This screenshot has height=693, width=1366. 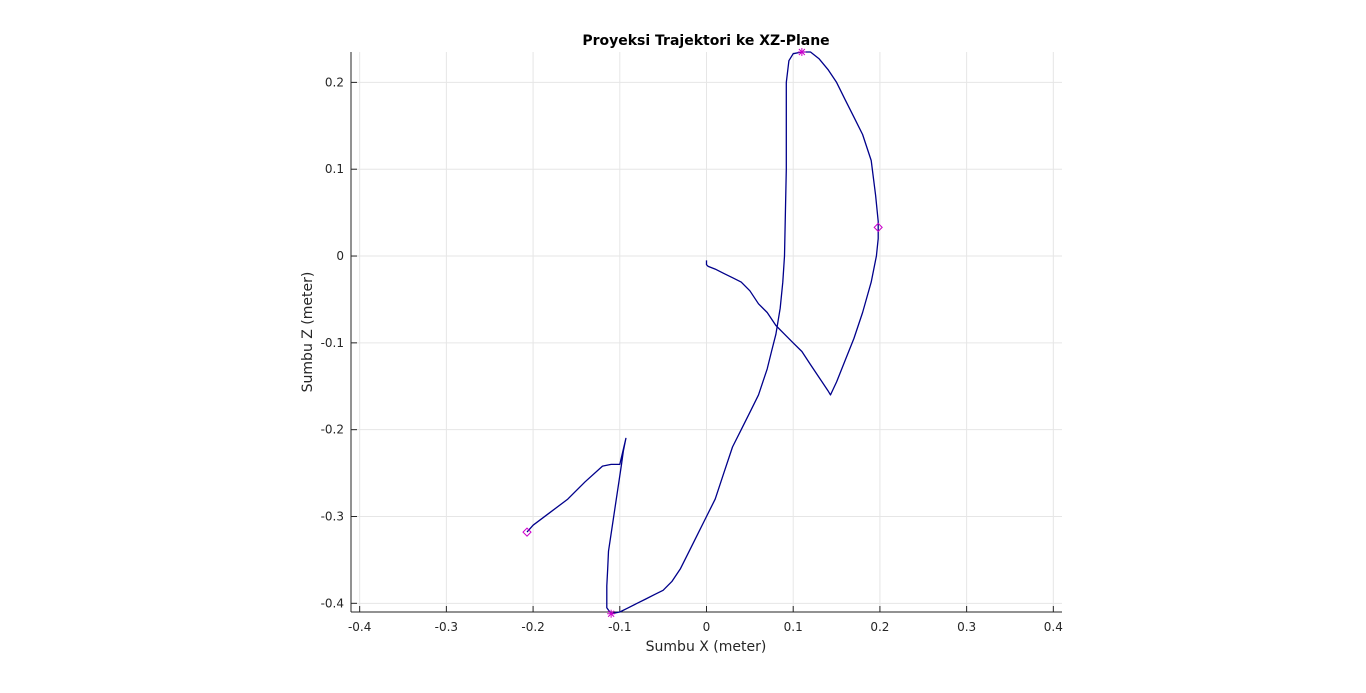 What do you see at coordinates (308, 332) in the screenshot?
I see `y-axis-label: Sumbu Z (meter)` at bounding box center [308, 332].